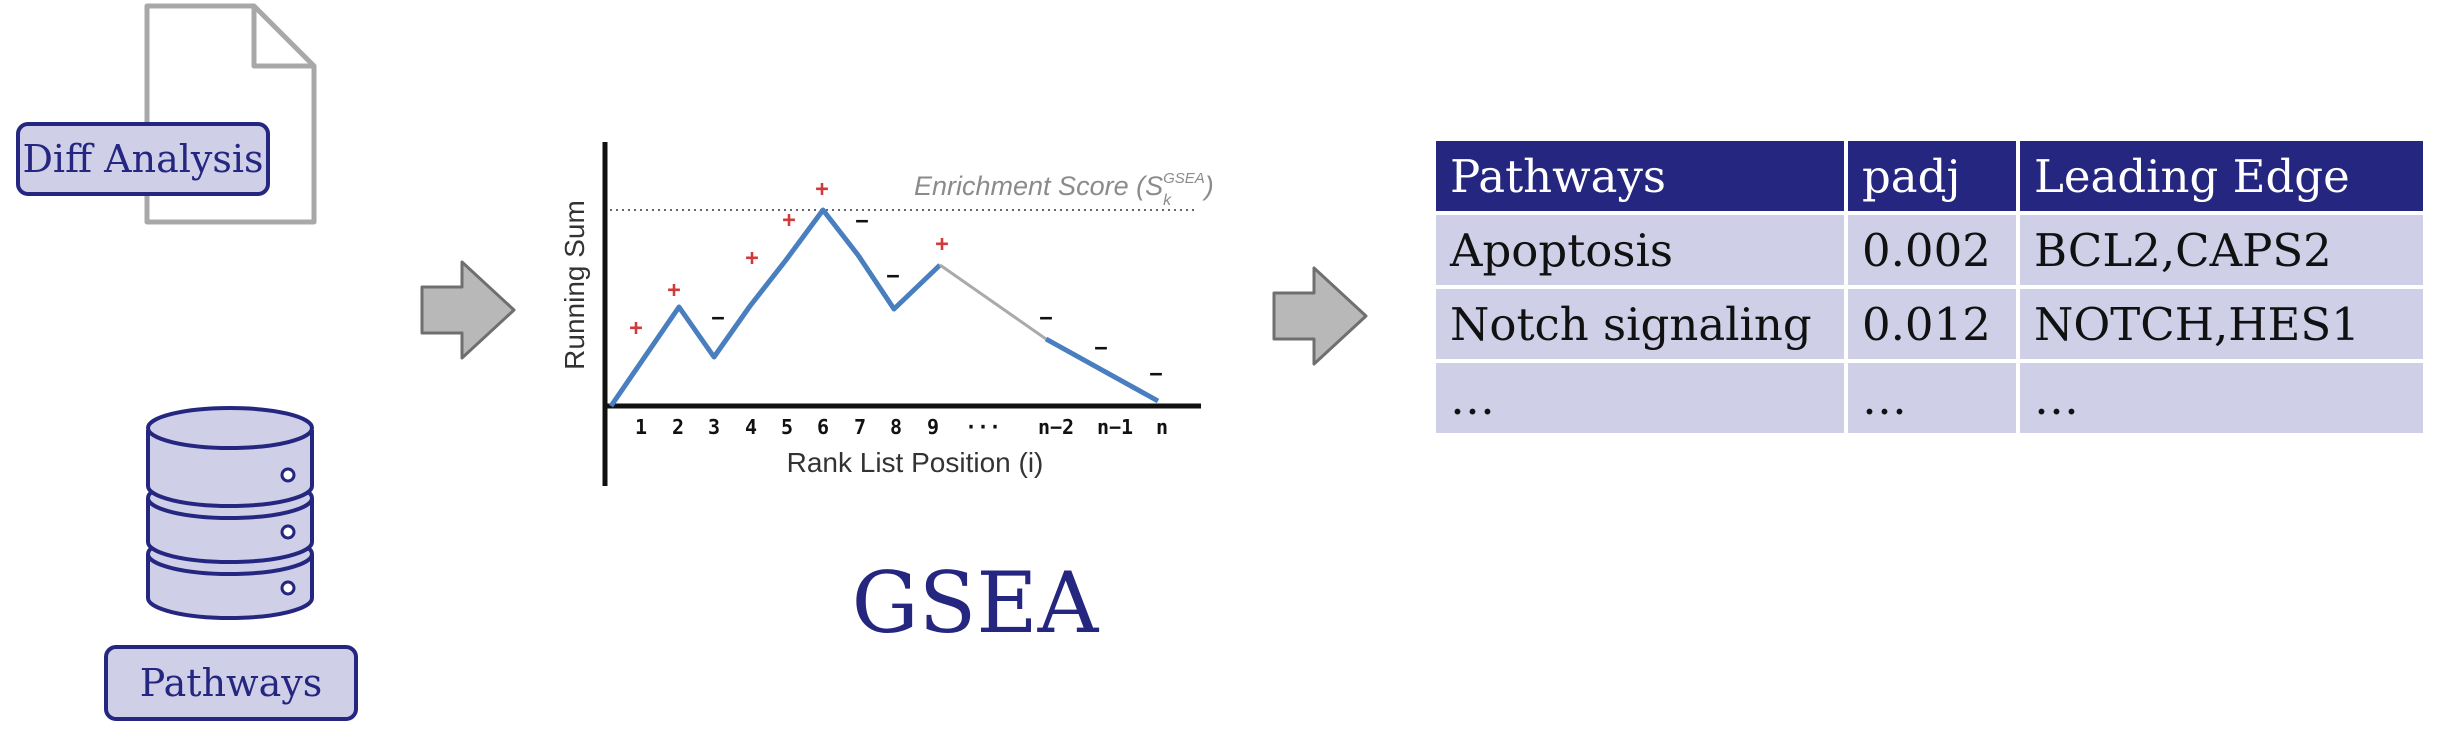 This screenshot has height=733, width=2442. I want to click on x-axis-title: Rank List Position (i), so click(915, 462).